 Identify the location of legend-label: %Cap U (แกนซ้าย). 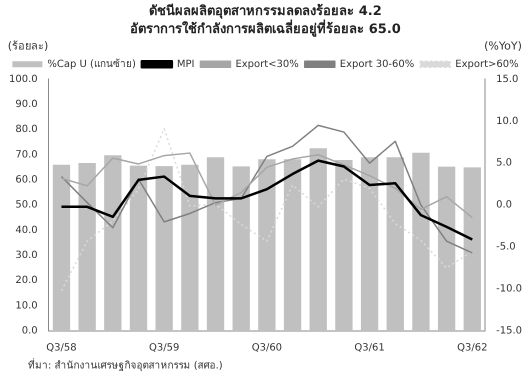
(91, 64).